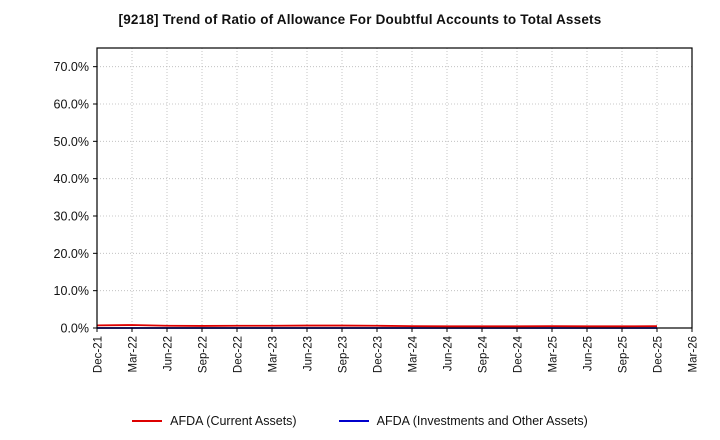 This screenshot has width=720, height=440. What do you see at coordinates (71, 291) in the screenshot?
I see `y-tick-label: 10.0%` at bounding box center [71, 291].